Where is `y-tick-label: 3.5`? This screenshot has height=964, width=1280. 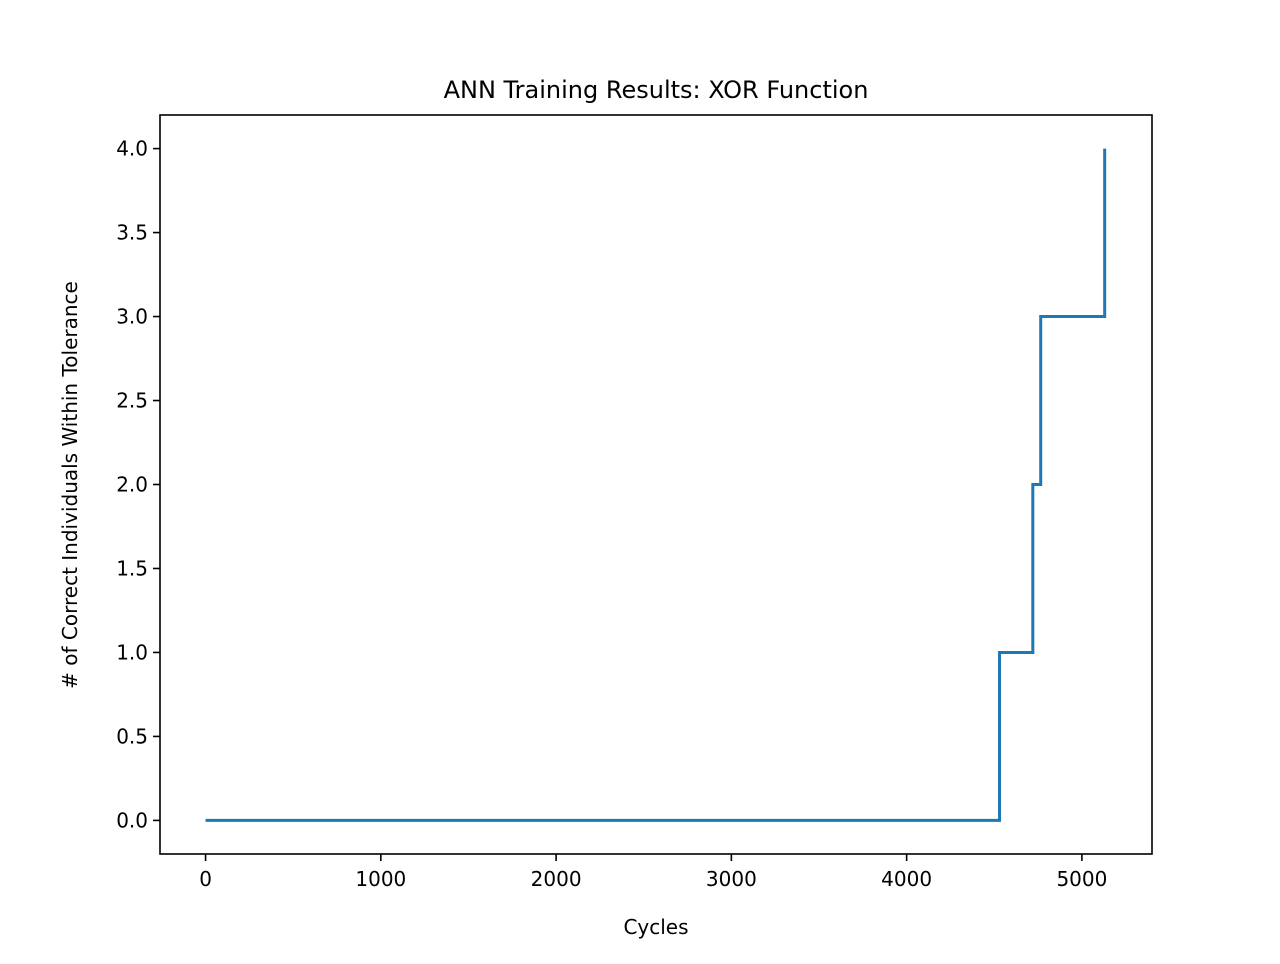 y-tick-label: 3.5 is located at coordinates (132, 233).